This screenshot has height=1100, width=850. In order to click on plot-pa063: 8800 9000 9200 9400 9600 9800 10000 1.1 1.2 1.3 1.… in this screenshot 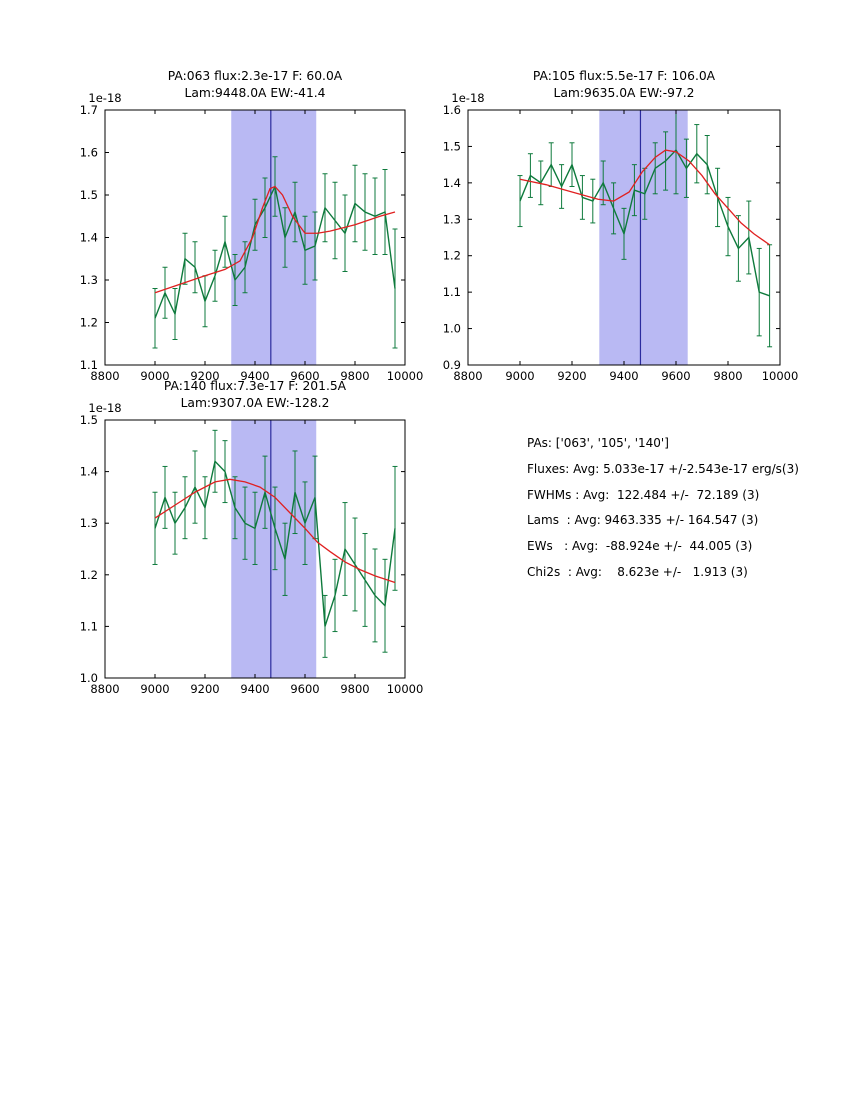, I will do `click(240, 232)`.